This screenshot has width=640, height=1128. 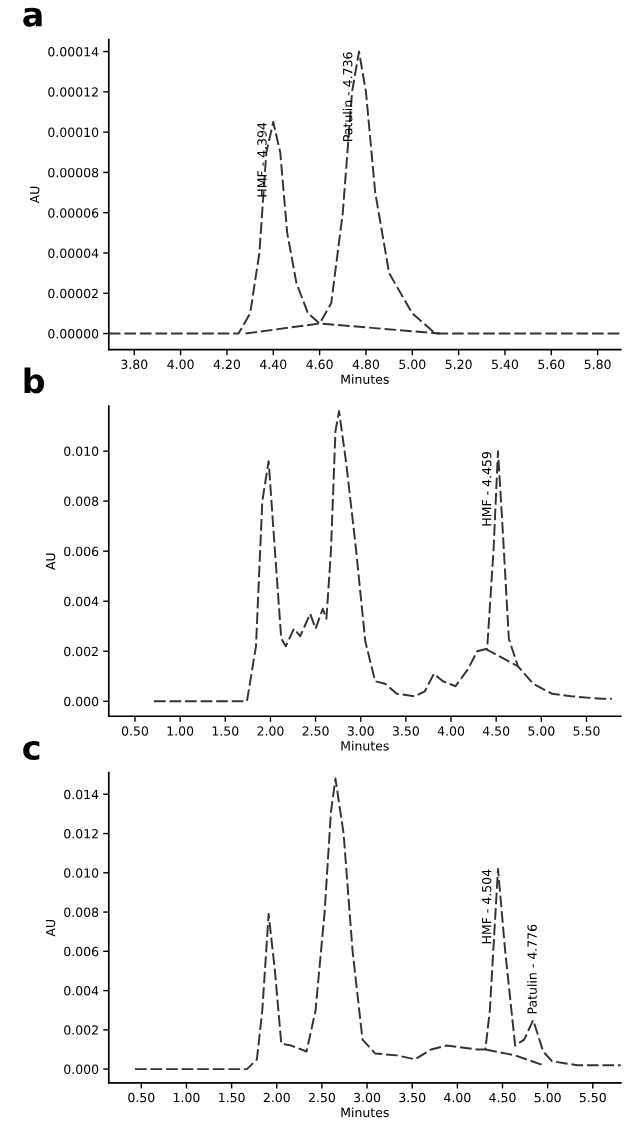 What do you see at coordinates (34, 380) in the screenshot?
I see `chart-title: b` at bounding box center [34, 380].